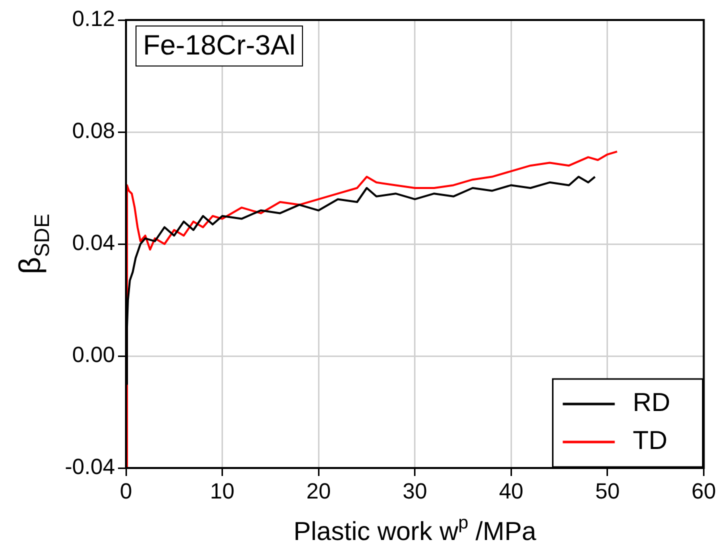 The width and height of the screenshot is (719, 548). Describe the element at coordinates (89, 467) in the screenshot. I see `y-tick-label: -0.04` at that location.